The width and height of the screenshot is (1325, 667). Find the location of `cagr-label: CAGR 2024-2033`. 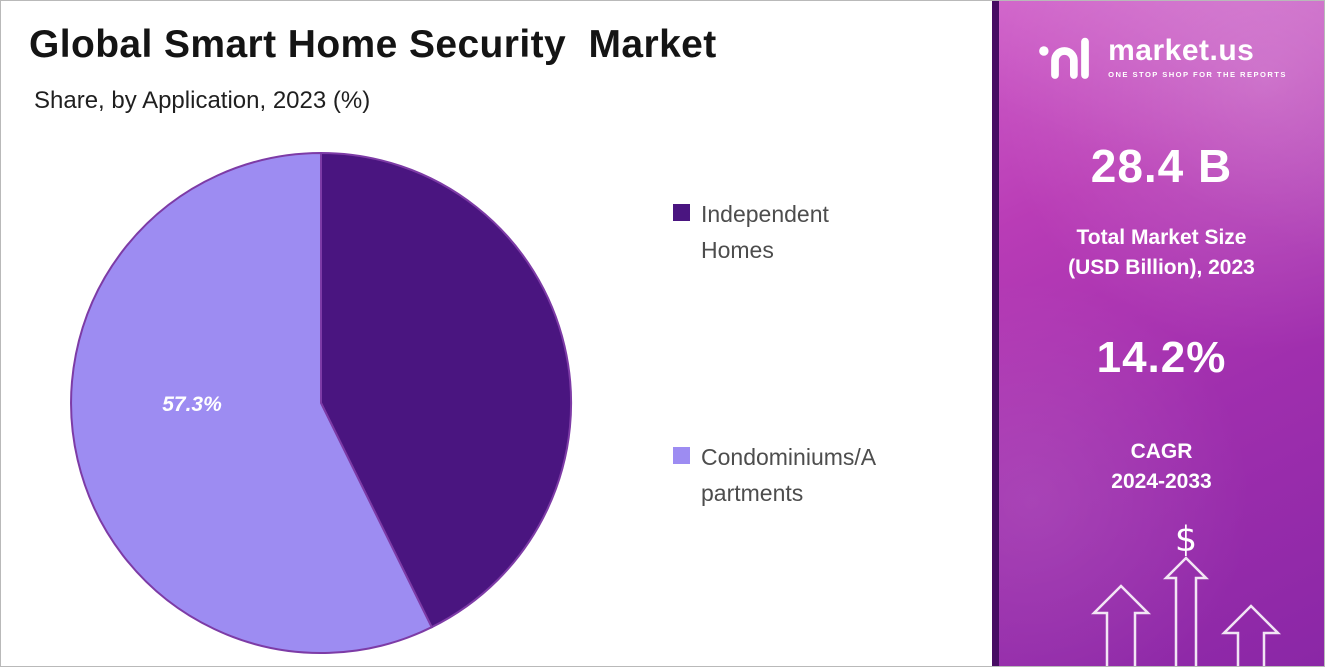

cagr-label: CAGR 2024-2033 is located at coordinates (1161, 466).